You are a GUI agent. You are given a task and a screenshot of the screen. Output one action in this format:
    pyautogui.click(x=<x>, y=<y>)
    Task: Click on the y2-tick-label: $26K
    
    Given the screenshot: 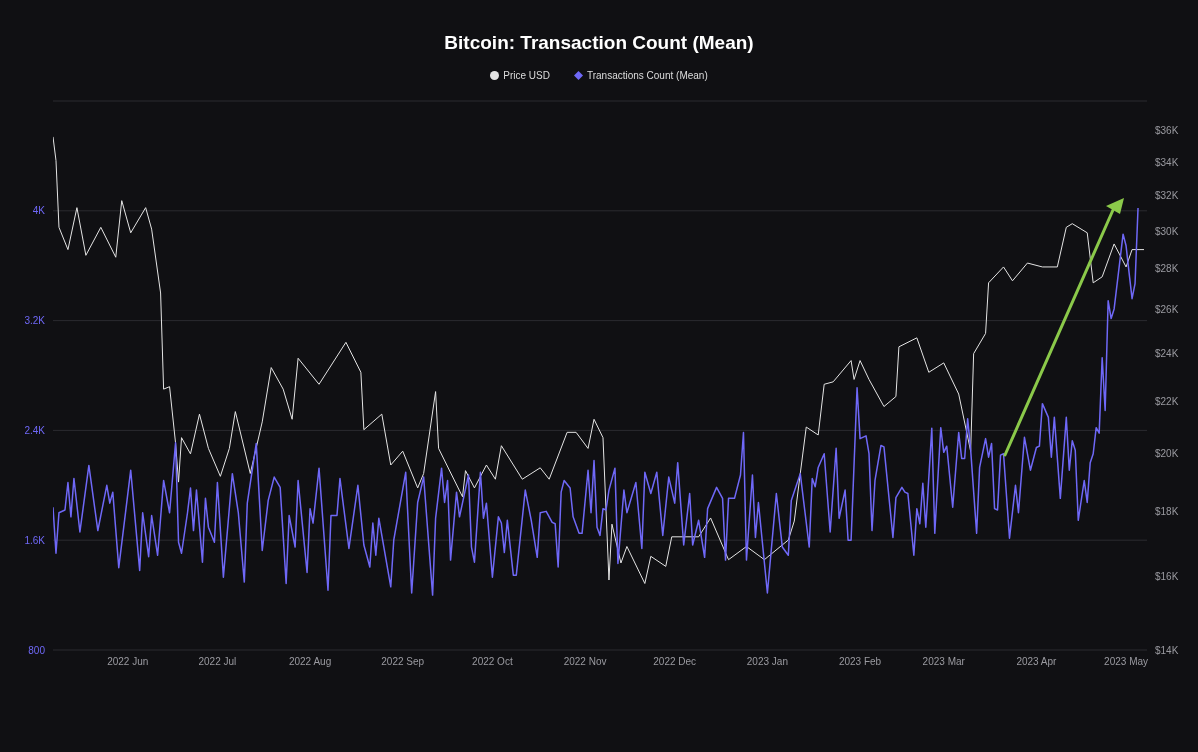 What is the action you would take?
    pyautogui.click(x=1167, y=310)
    